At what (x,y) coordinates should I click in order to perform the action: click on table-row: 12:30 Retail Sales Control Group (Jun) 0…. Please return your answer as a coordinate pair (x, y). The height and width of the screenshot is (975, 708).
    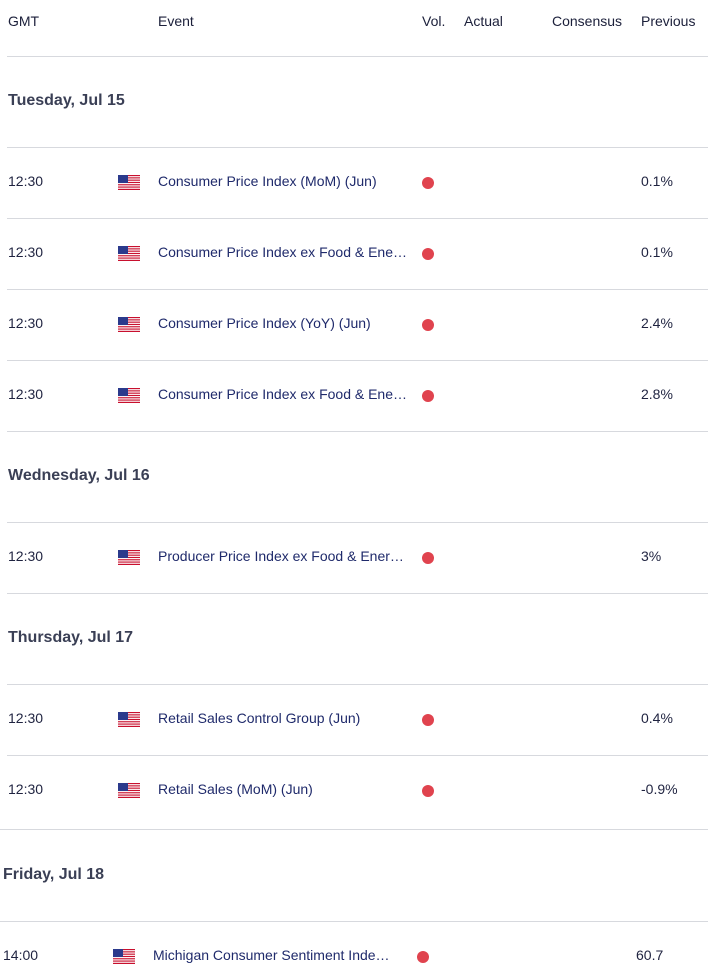
    Looking at the image, I should click on (354, 720).